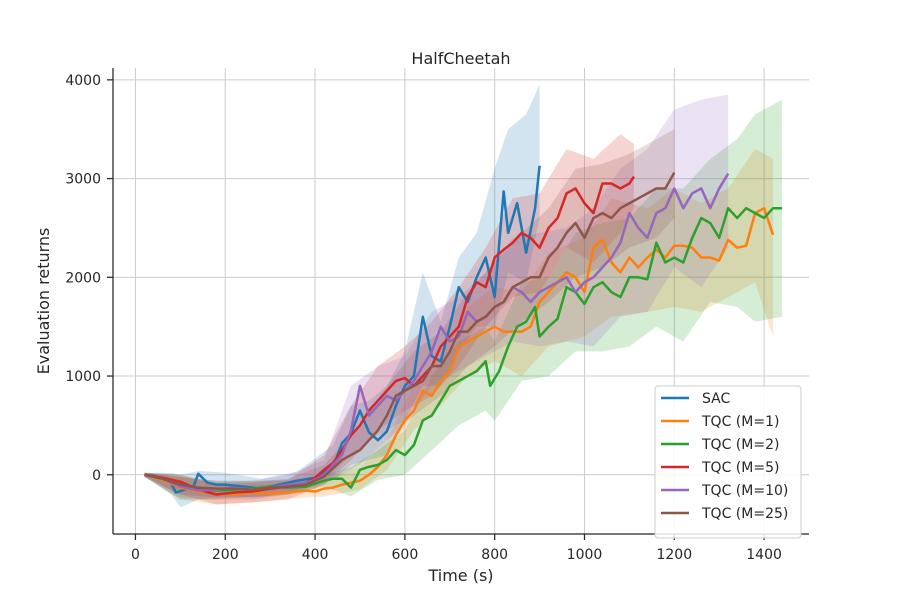 Image resolution: width=900 pixels, height=605 pixels. I want to click on x-tick-label: 1200, so click(674, 555).